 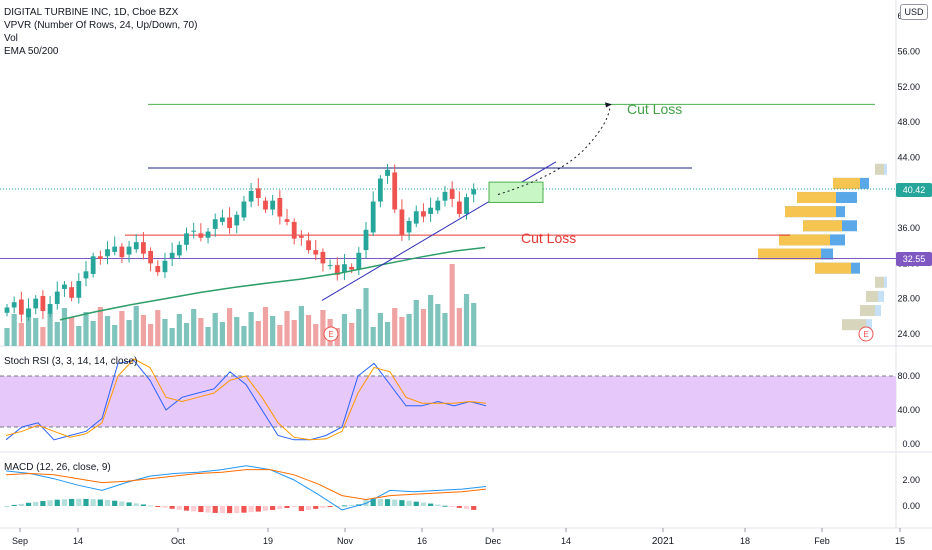 What do you see at coordinates (268, 541) in the screenshot?
I see `time-axis-label: 19` at bounding box center [268, 541].